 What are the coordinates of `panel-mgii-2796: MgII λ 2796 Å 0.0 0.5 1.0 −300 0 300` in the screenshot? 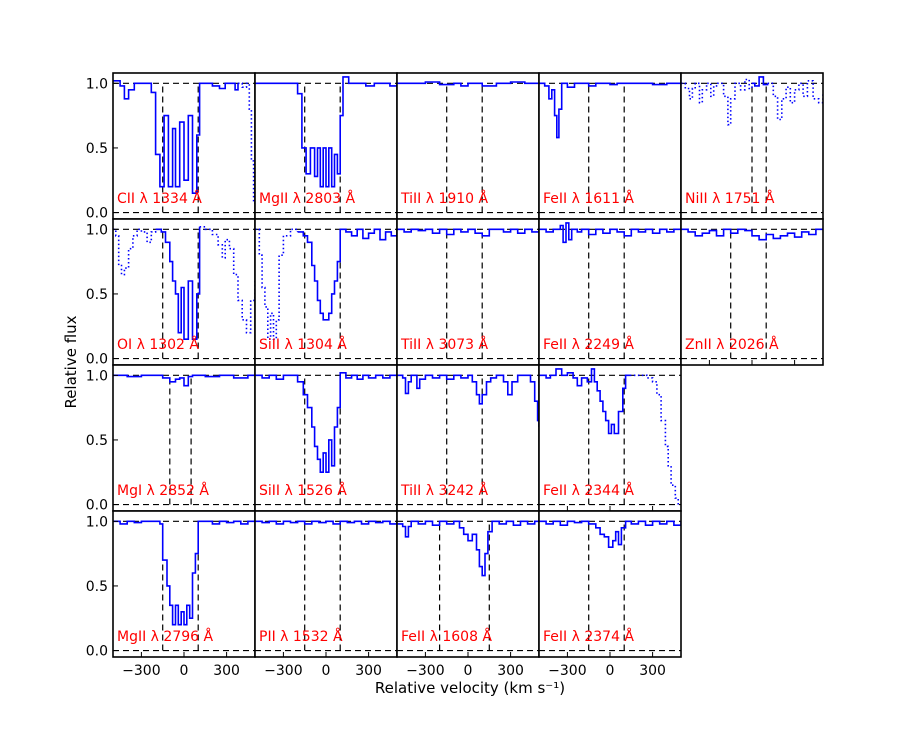 It's located at (171, 594).